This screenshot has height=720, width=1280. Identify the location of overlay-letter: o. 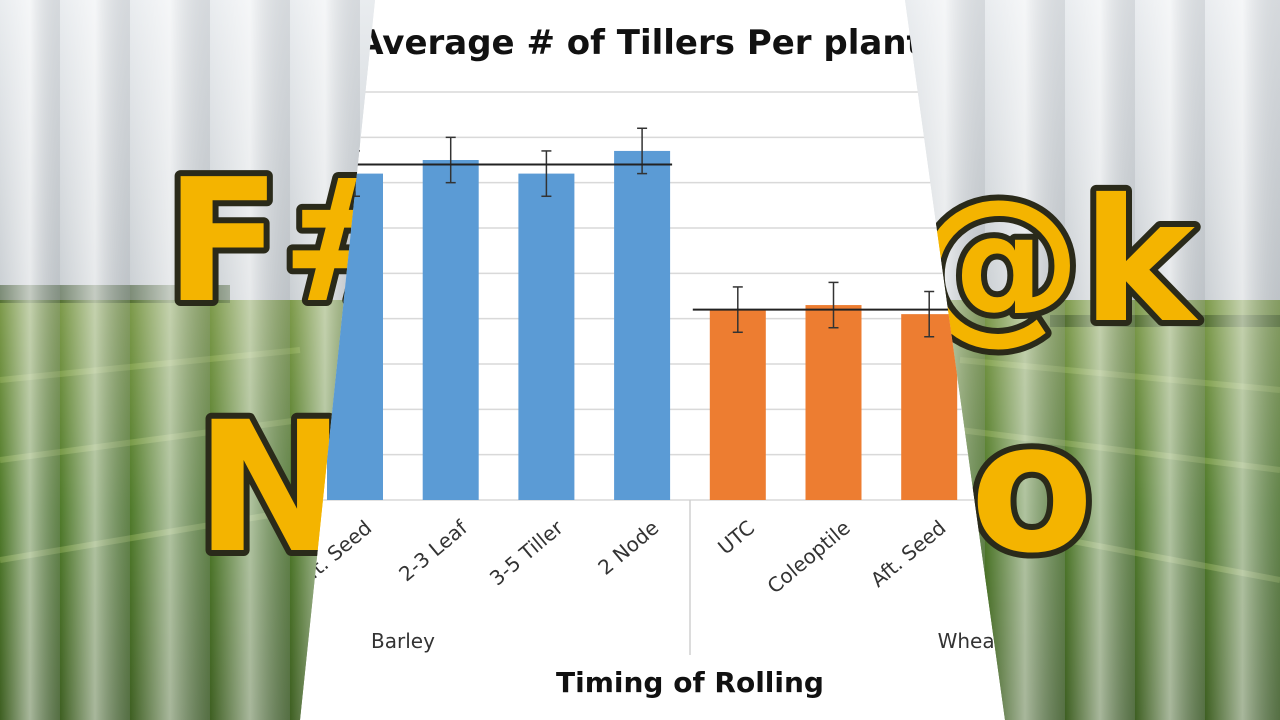
(1032, 488).